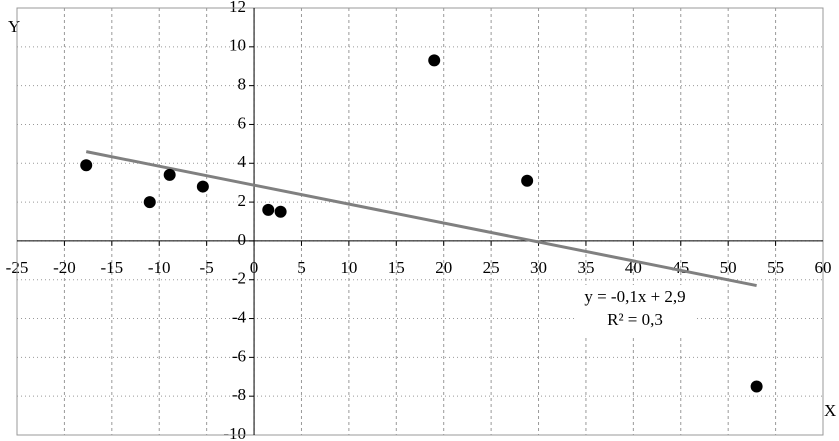  Describe the element at coordinates (396, 267) in the screenshot. I see `x-tick-label: 15` at that location.